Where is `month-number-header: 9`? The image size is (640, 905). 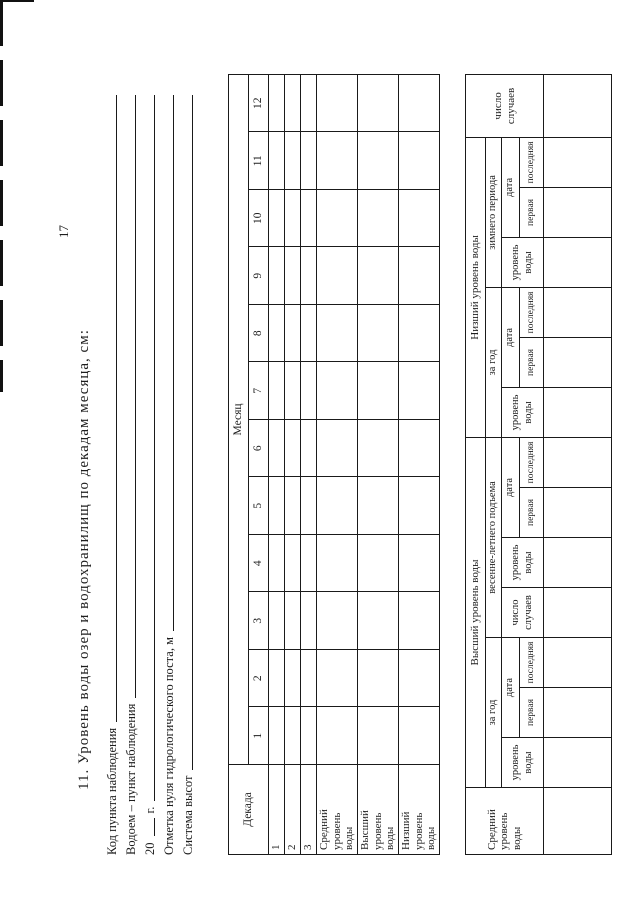 month-number-header: 9 is located at coordinates (258, 276).